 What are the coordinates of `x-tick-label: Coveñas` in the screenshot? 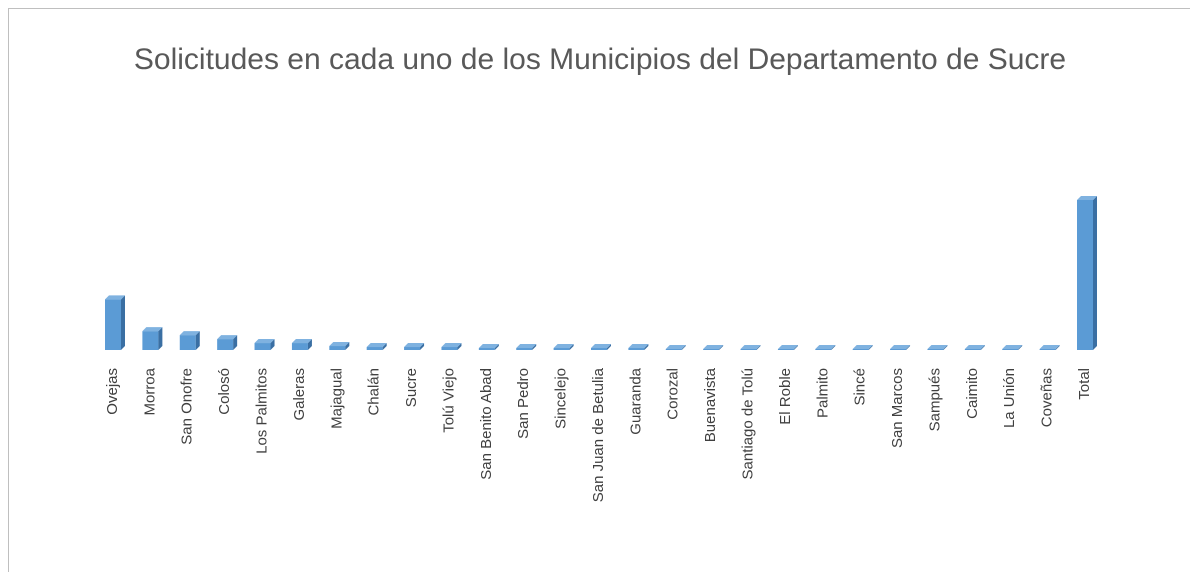 It's located at (1047, 397).